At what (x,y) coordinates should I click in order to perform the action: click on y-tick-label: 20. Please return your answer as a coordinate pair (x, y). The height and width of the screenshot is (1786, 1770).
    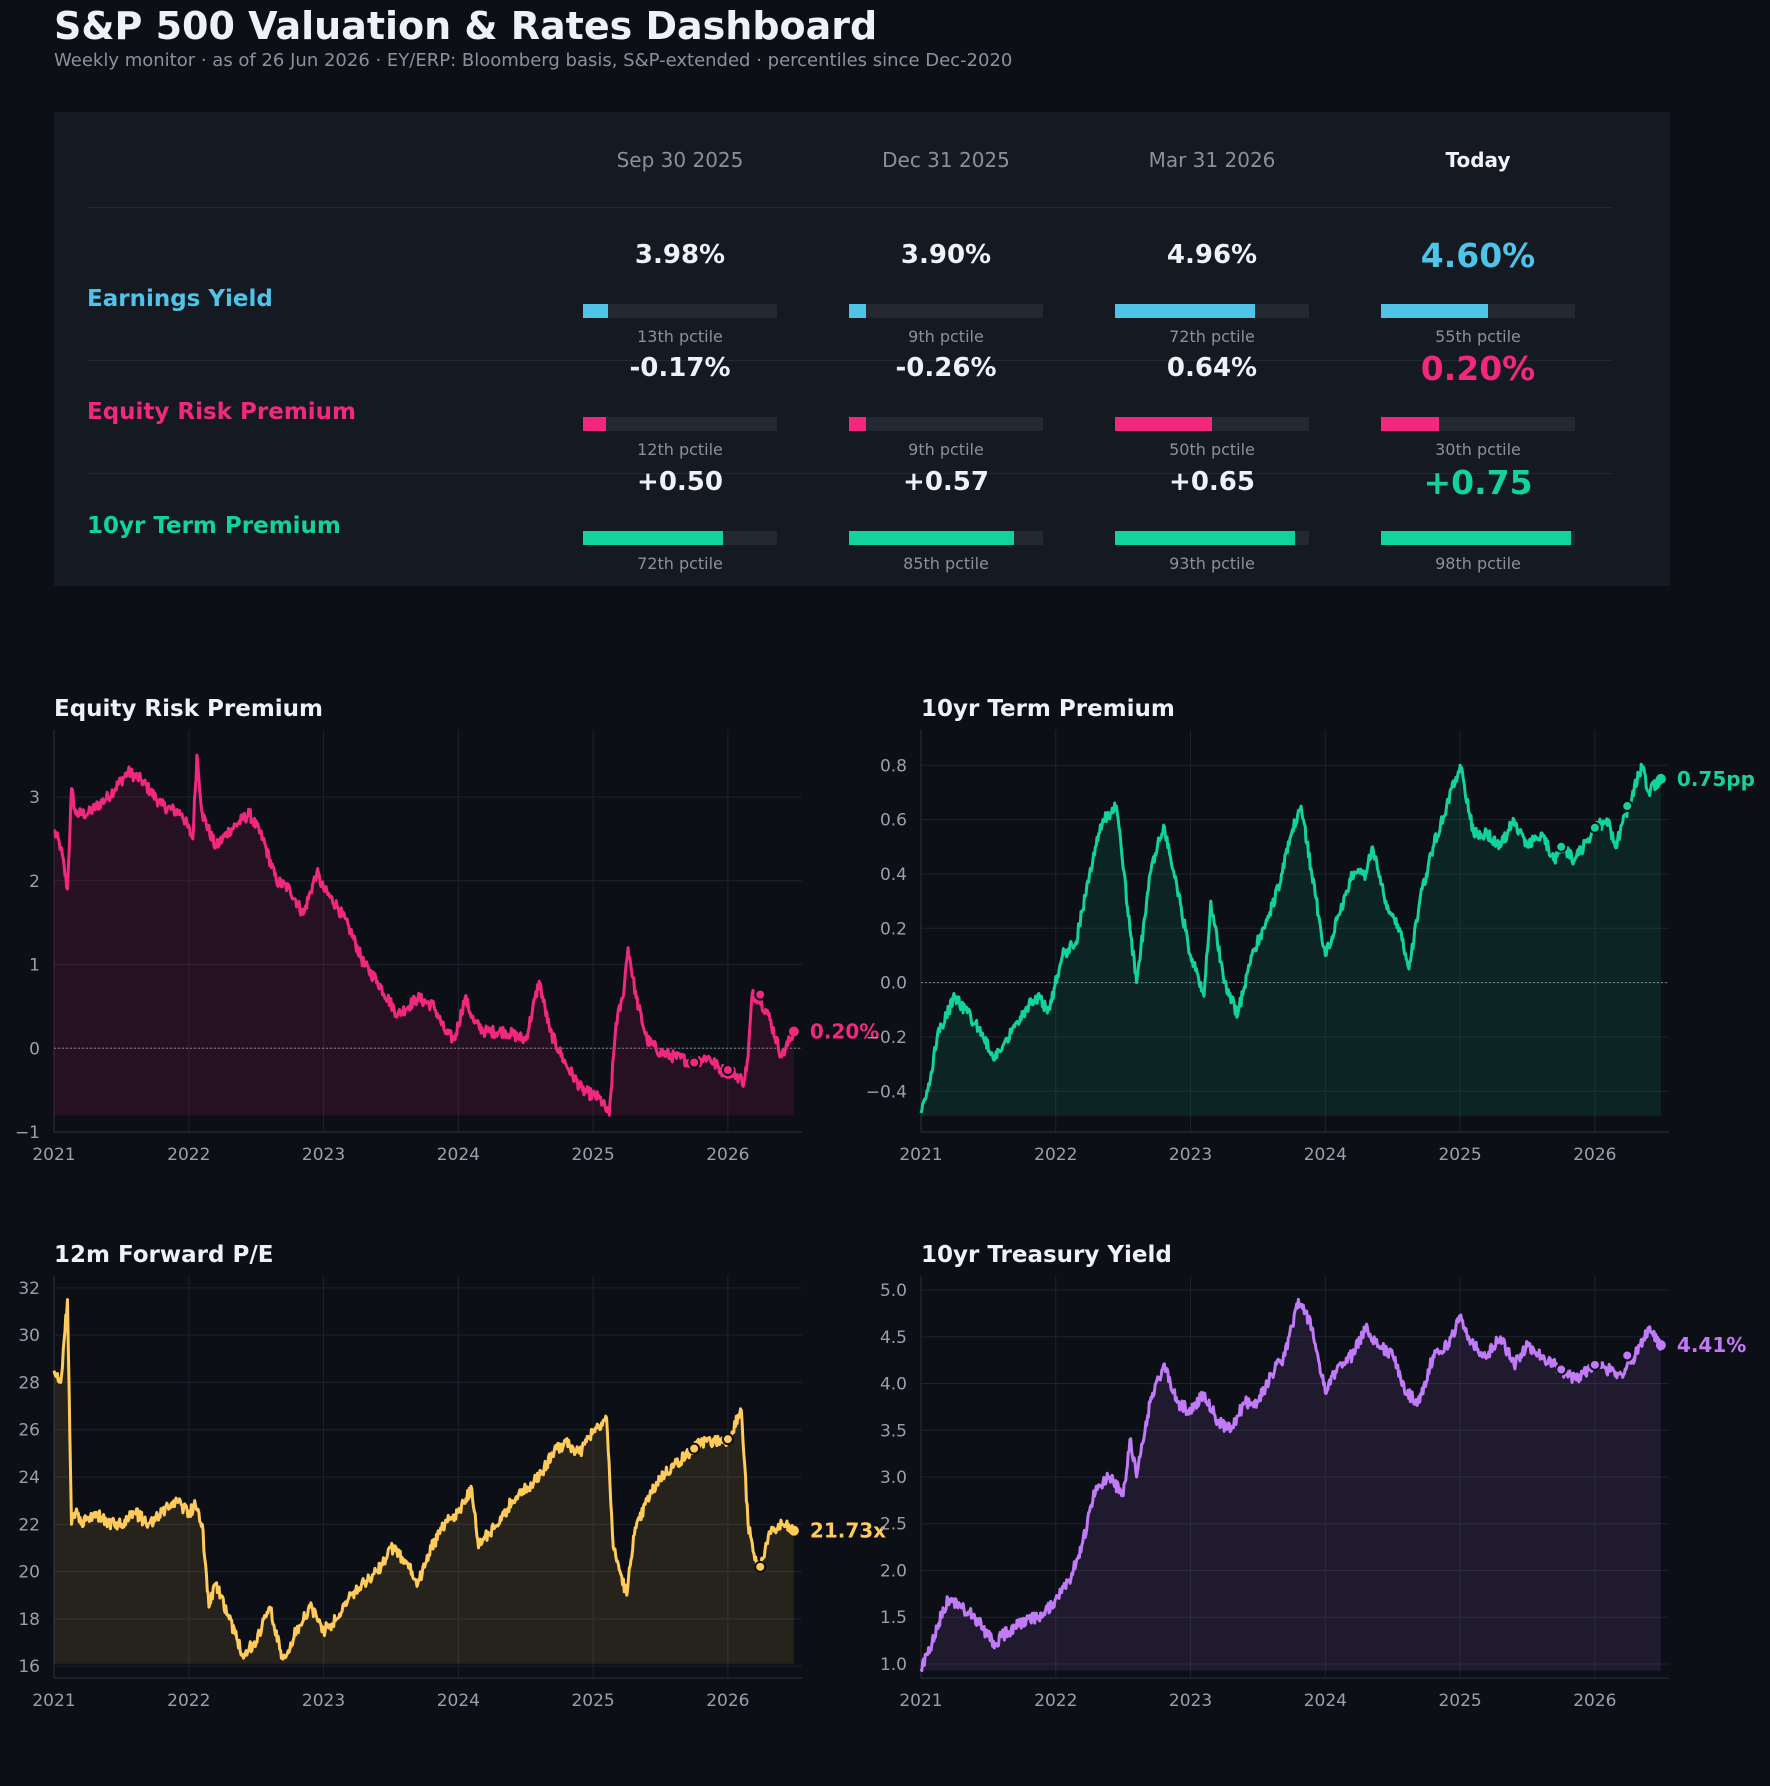
    Looking at the image, I should click on (29, 1573).